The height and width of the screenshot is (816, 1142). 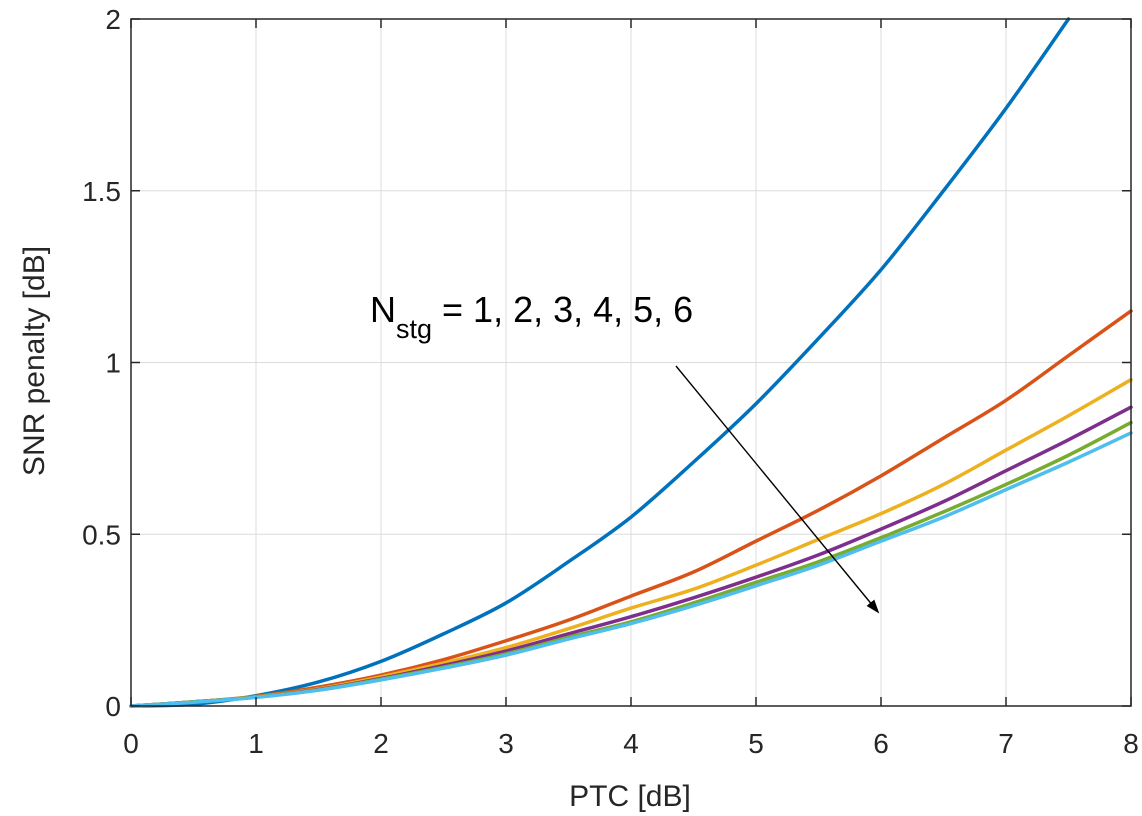 What do you see at coordinates (101, 534) in the screenshot?
I see `y-tick-label: 0.5` at bounding box center [101, 534].